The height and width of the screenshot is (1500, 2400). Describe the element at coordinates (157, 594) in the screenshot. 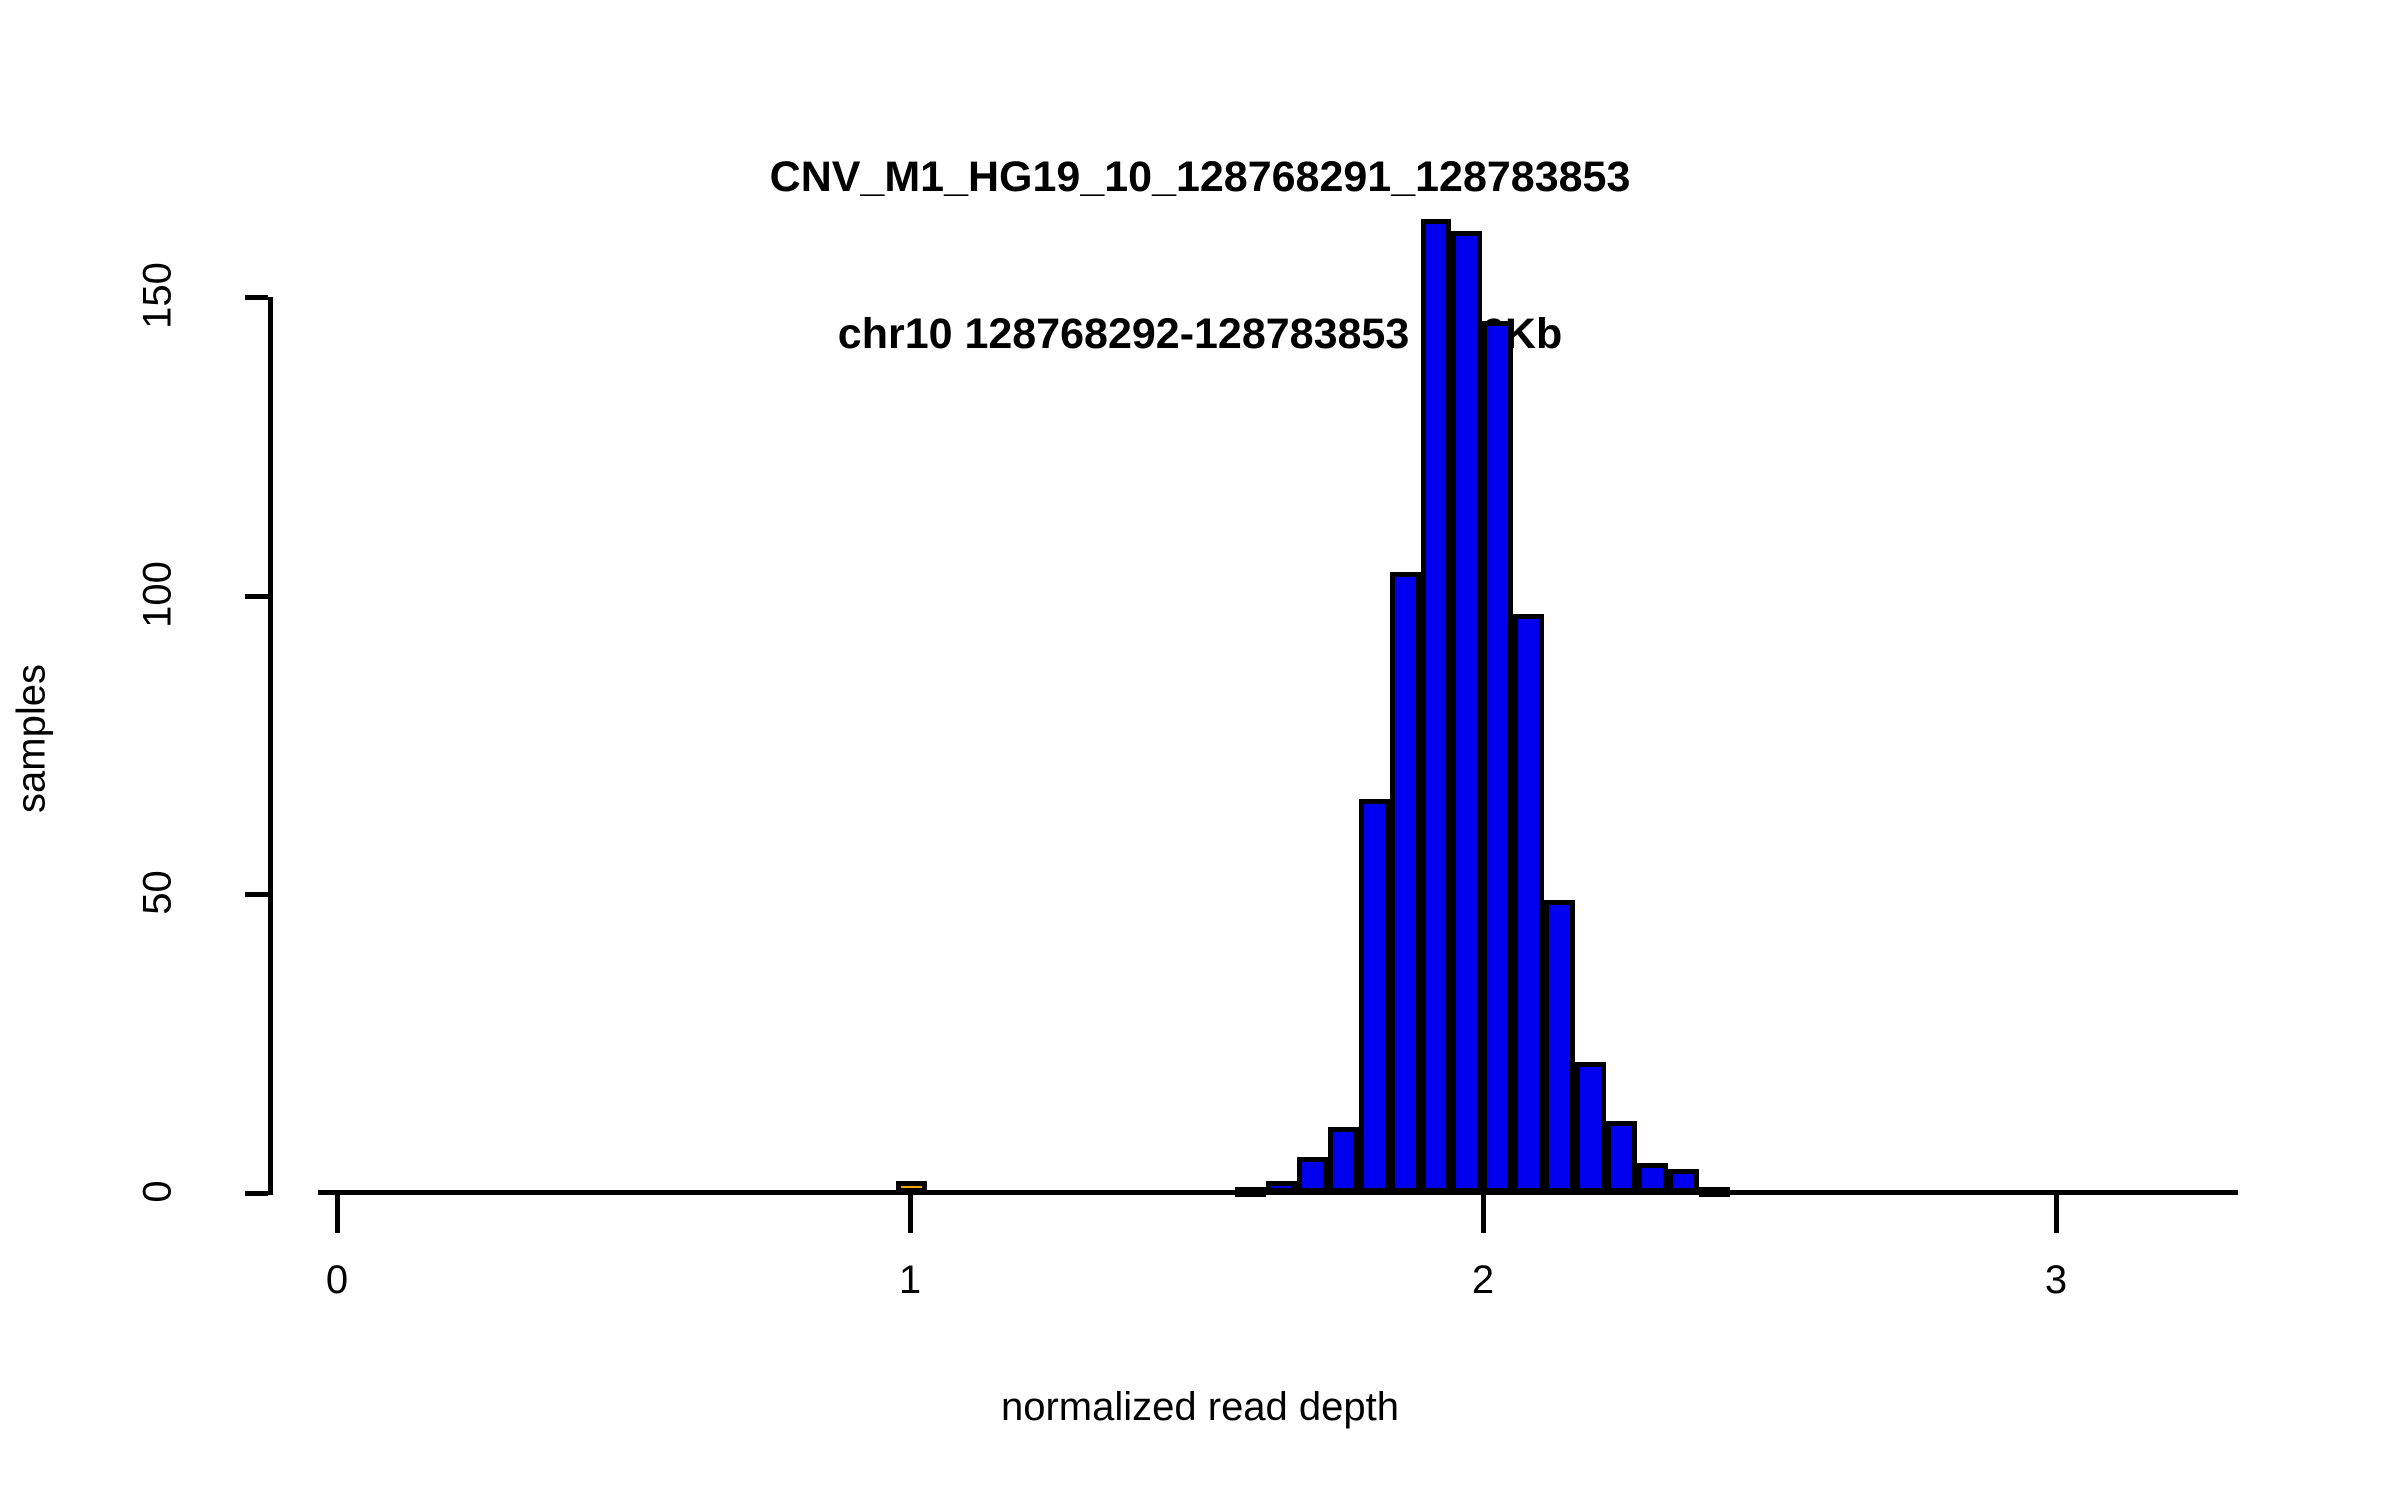

I see `y-tick-label: 100` at that location.